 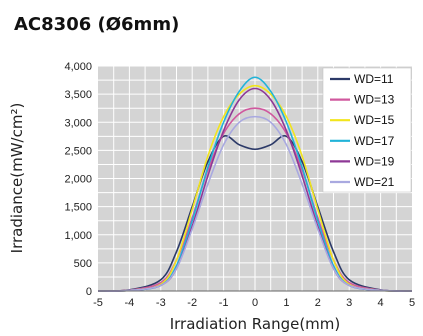 I want to click on y-tick-label: 3,000, so click(x=78, y=123).